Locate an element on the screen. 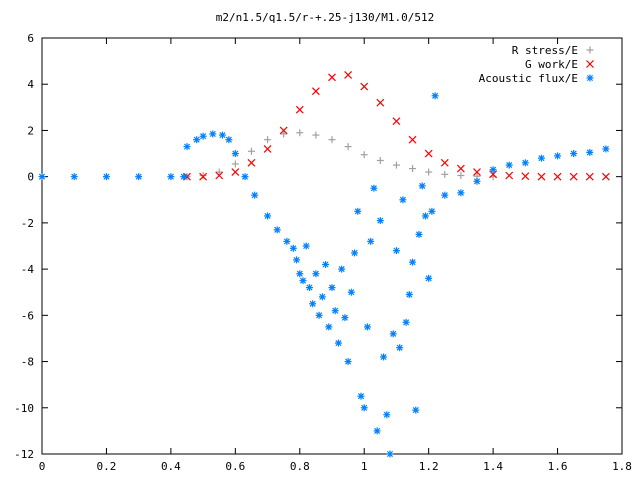 The width and height of the screenshot is (640, 480). series-r-stress-e is located at coordinates (340, 155).